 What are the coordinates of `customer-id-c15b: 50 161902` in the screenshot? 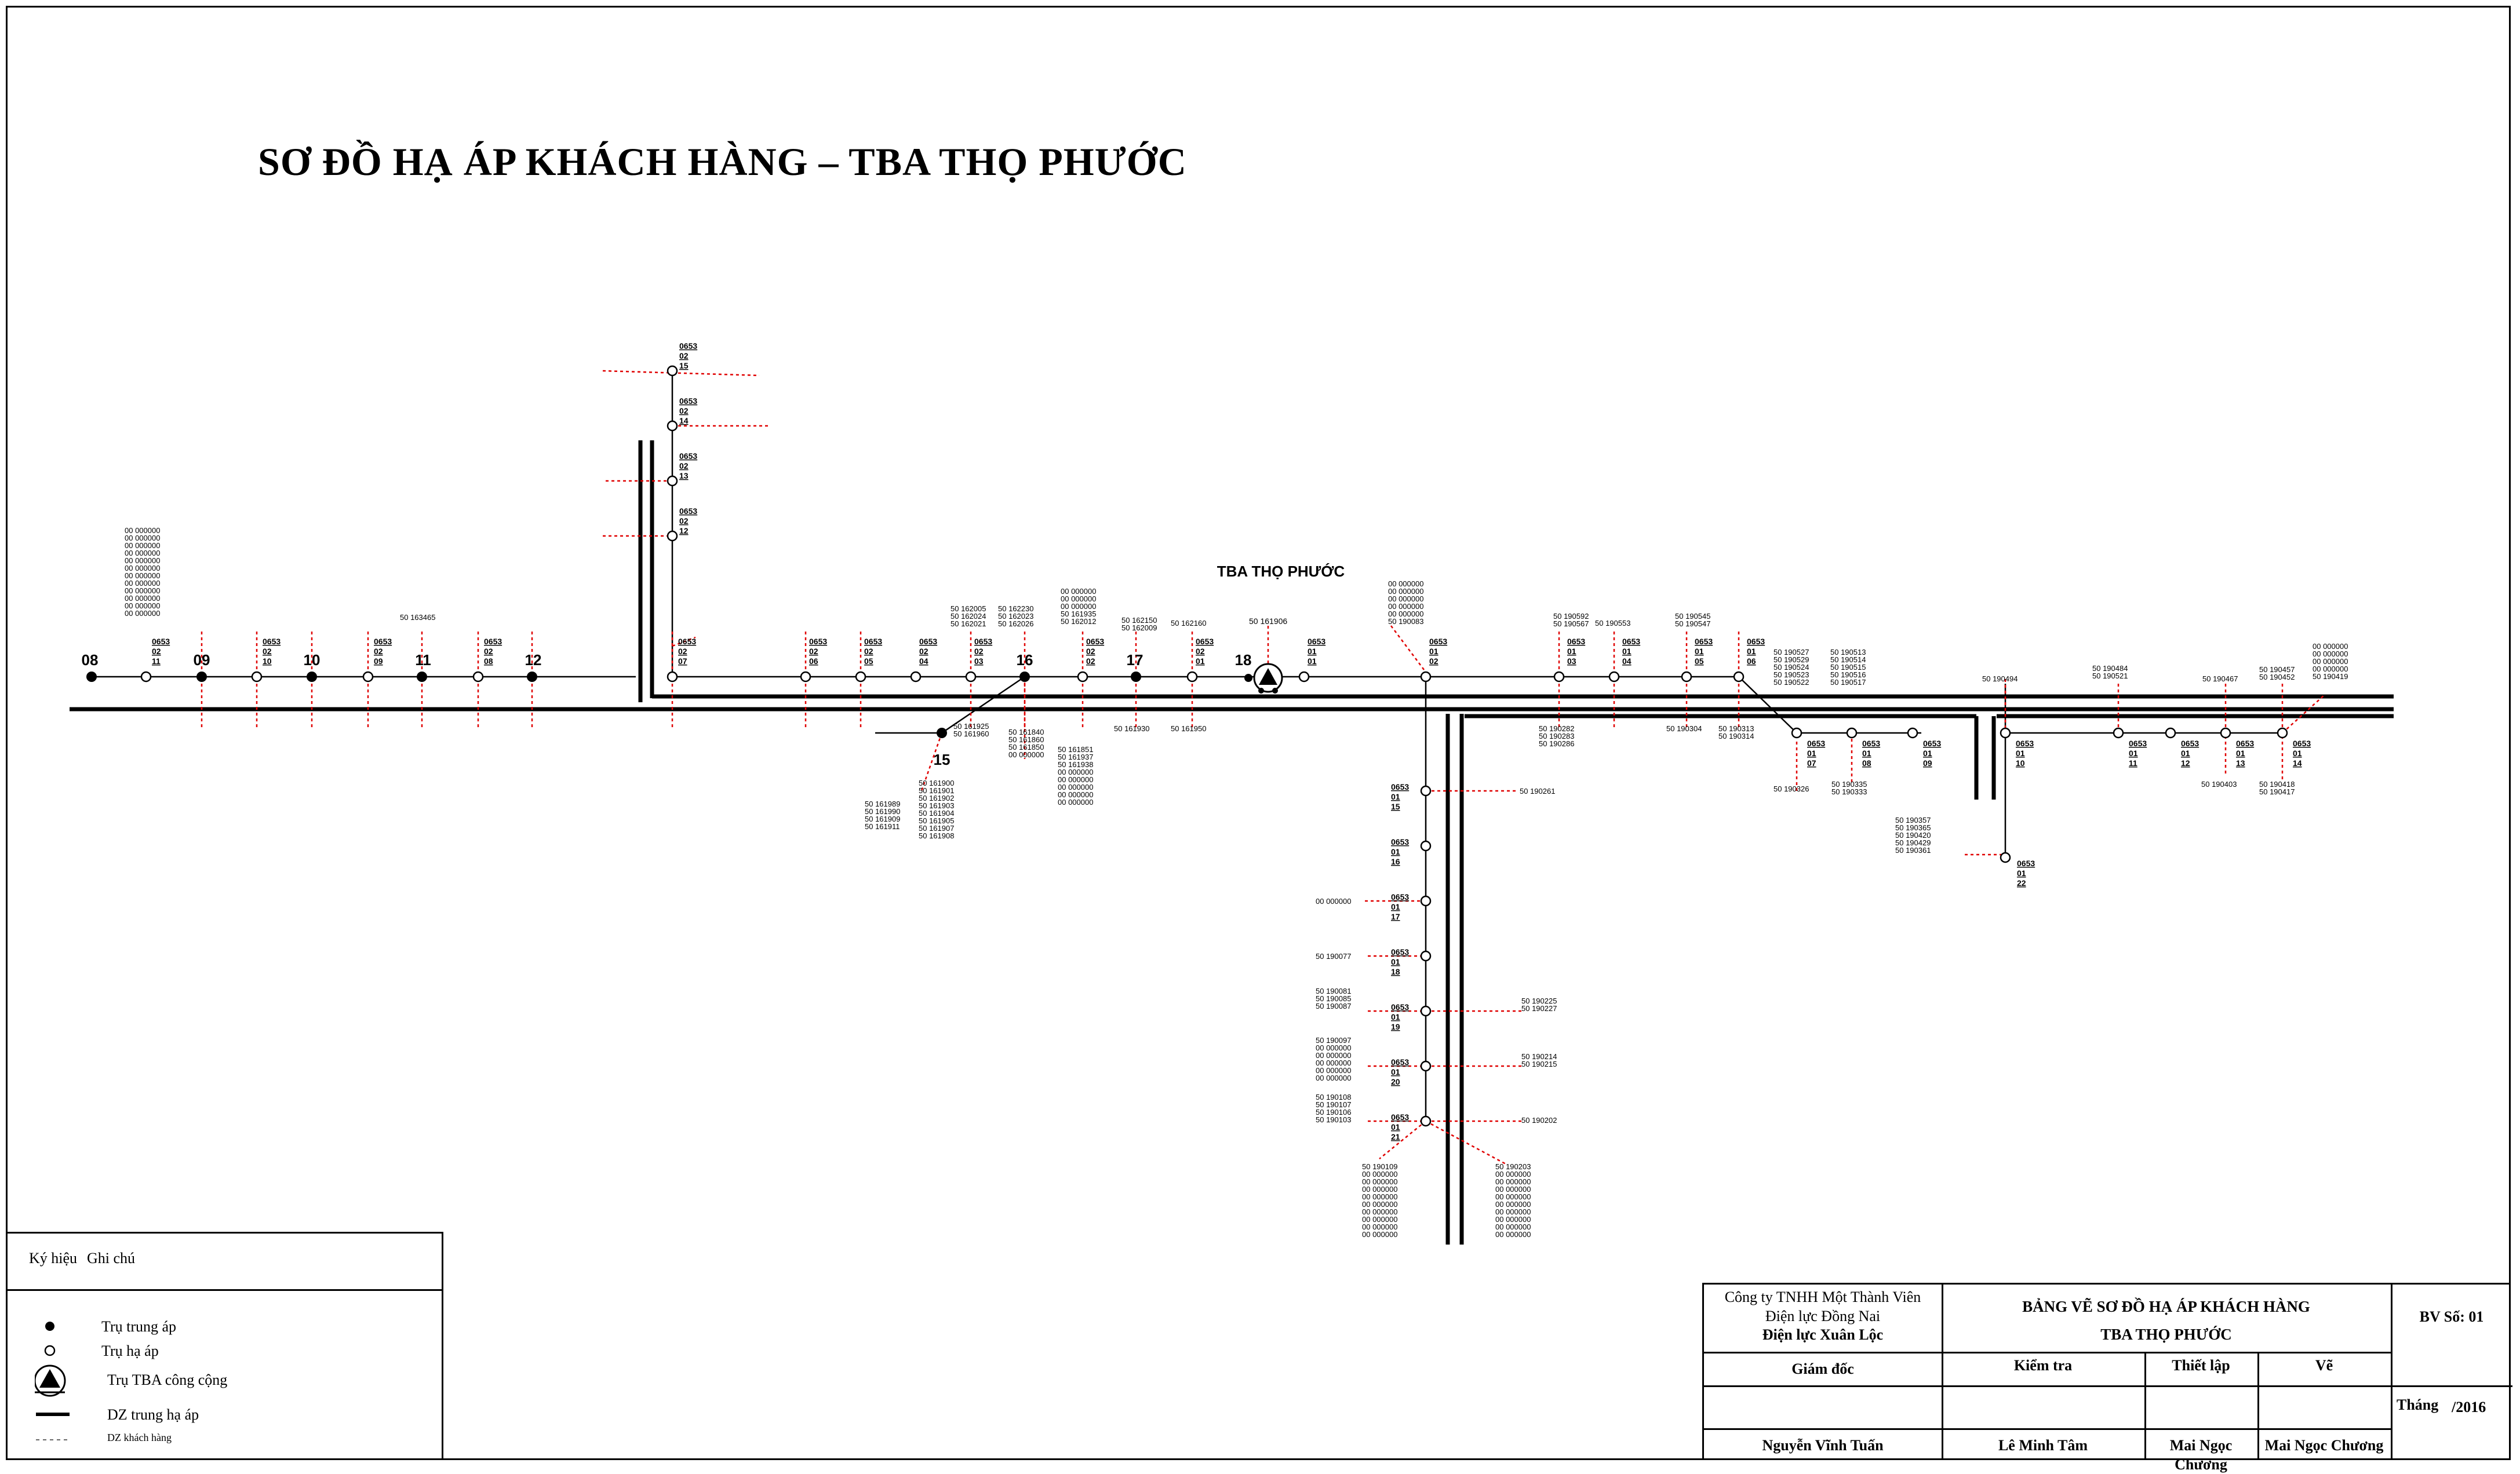 It's located at (936, 798).